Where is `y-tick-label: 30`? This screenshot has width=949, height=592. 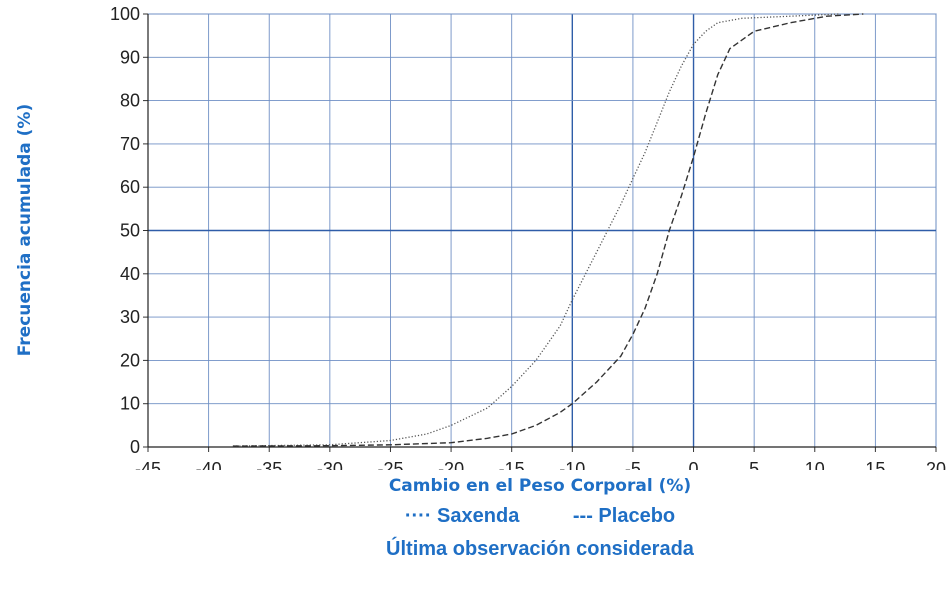 y-tick-label: 30 is located at coordinates (130, 317).